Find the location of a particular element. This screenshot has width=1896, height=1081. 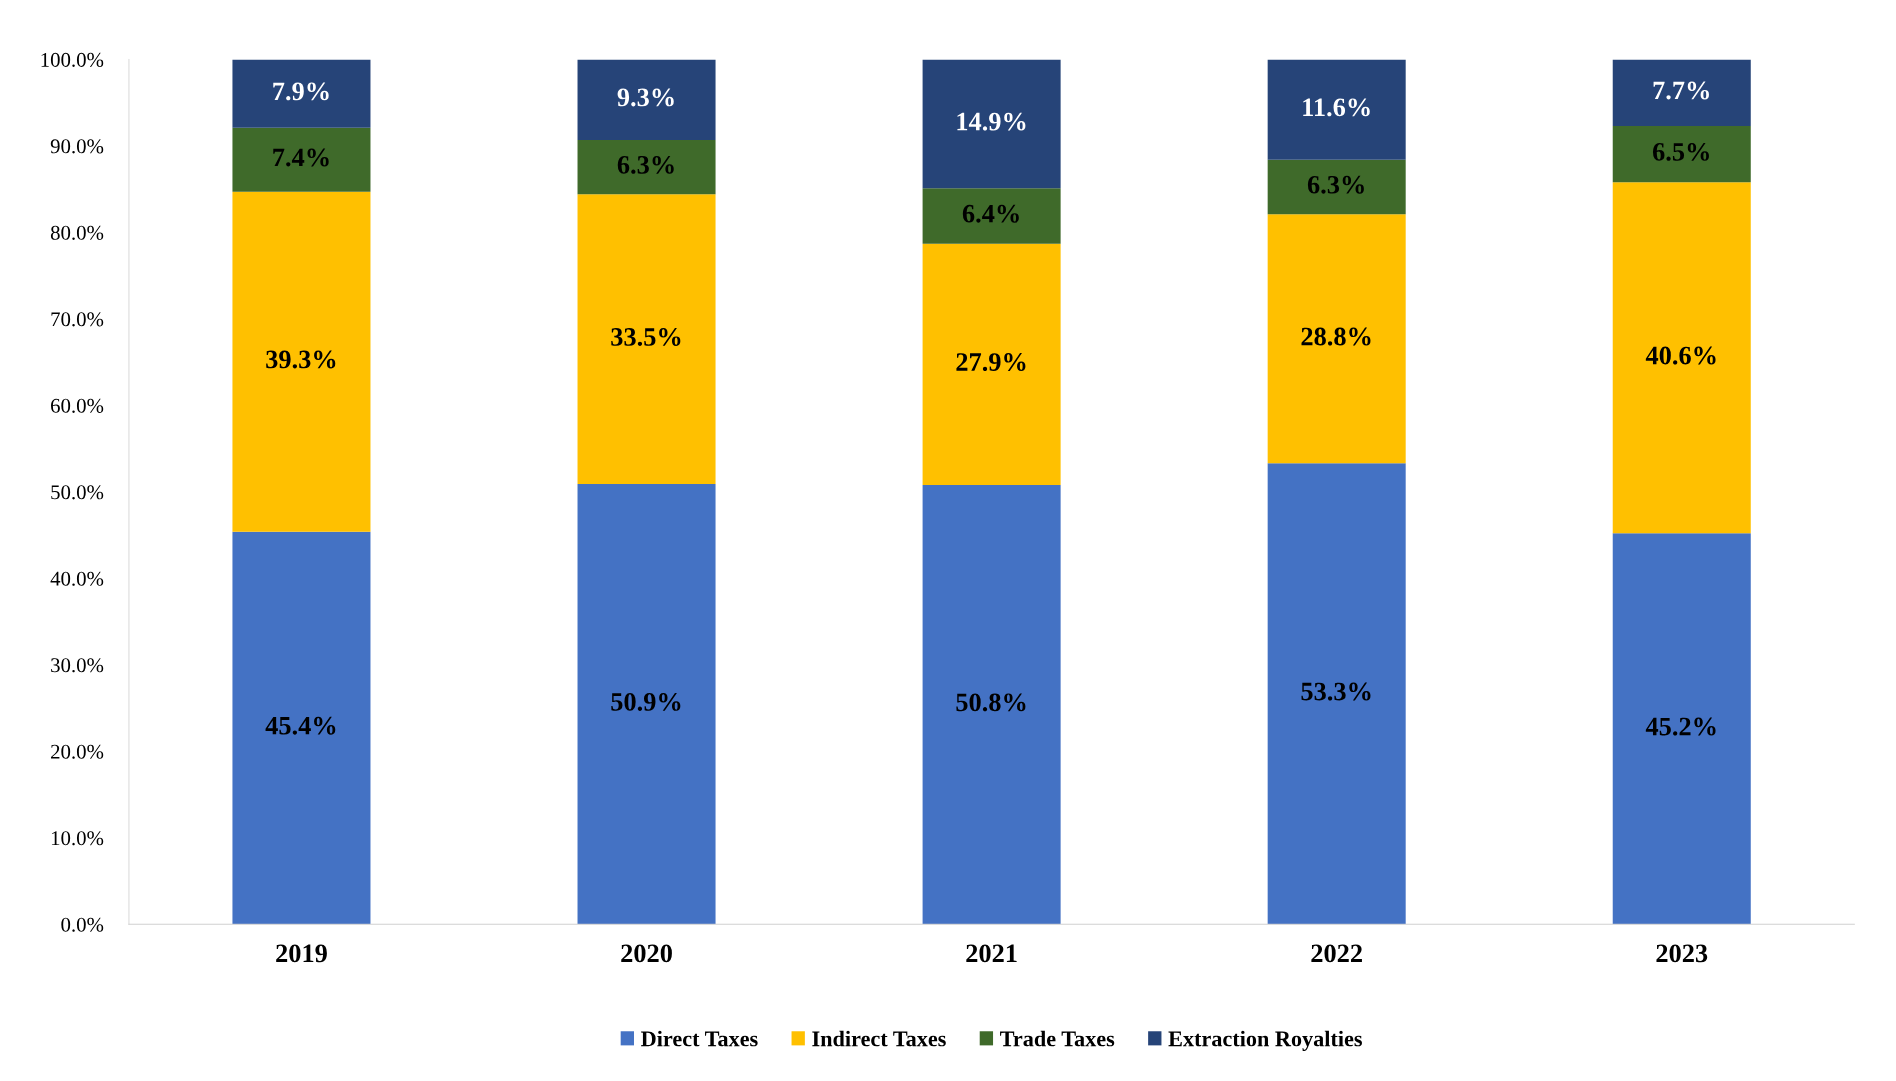

x-tick-label: 2021 is located at coordinates (991, 953).